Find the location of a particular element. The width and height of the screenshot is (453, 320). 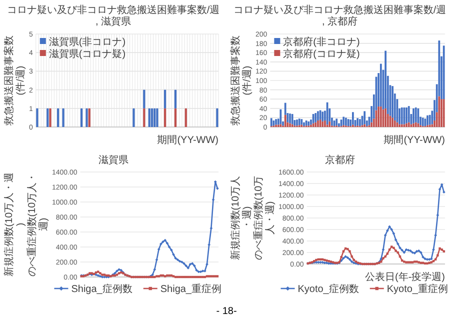

chart-title: 京都府 is located at coordinates (339, 160).